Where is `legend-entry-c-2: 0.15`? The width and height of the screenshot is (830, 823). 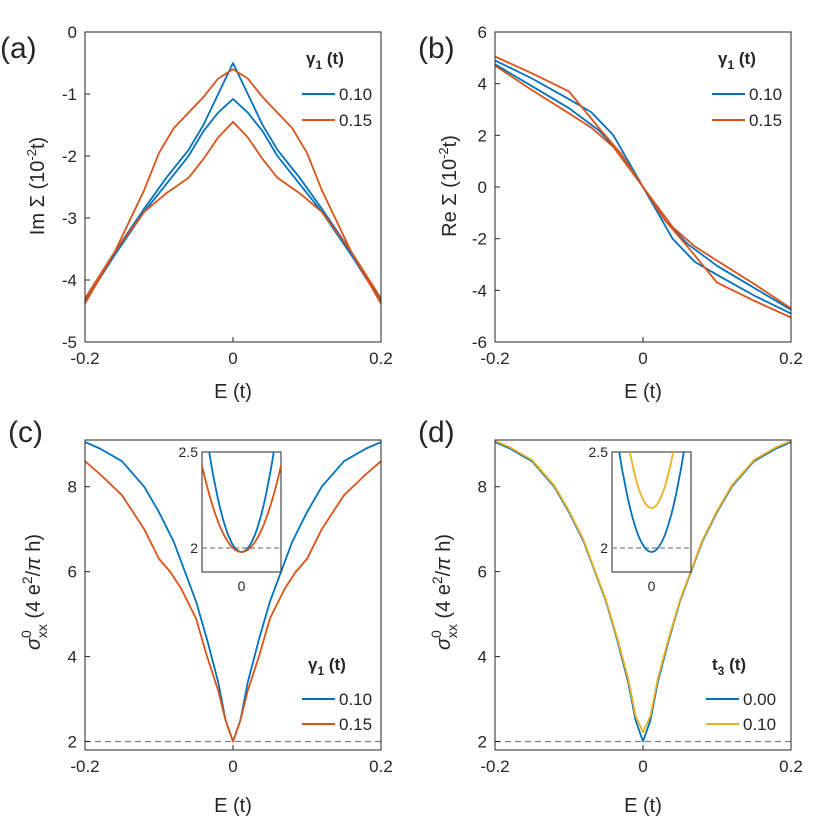 legend-entry-c-2: 0.15 is located at coordinates (355, 724).